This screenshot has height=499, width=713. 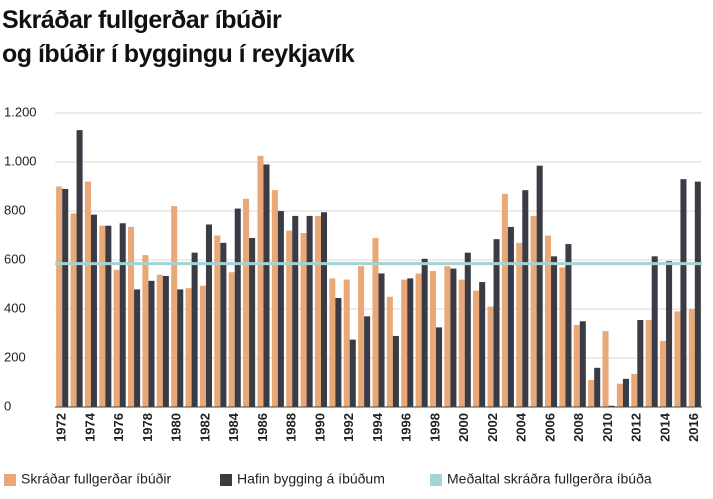 What do you see at coordinates (61, 427) in the screenshot?
I see `x-tick-label: 1972` at bounding box center [61, 427].